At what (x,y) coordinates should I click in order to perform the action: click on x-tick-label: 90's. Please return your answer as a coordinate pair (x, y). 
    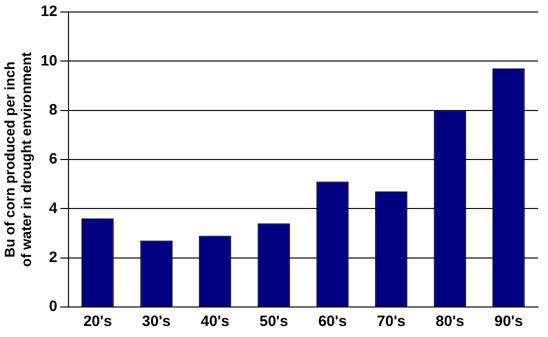
    Looking at the image, I should click on (508, 321).